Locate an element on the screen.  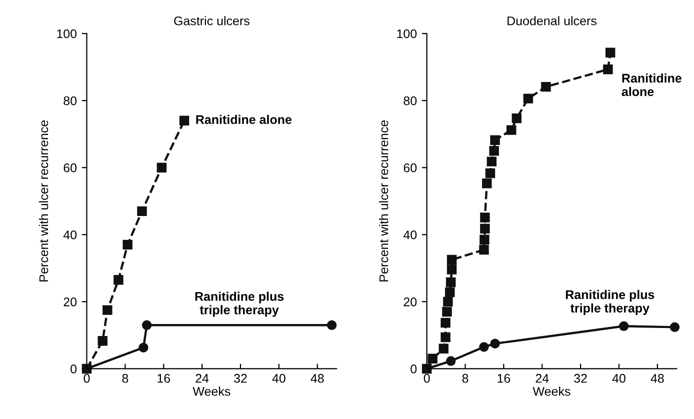
chart-title: Duodenal ulcers is located at coordinates (552, 21).